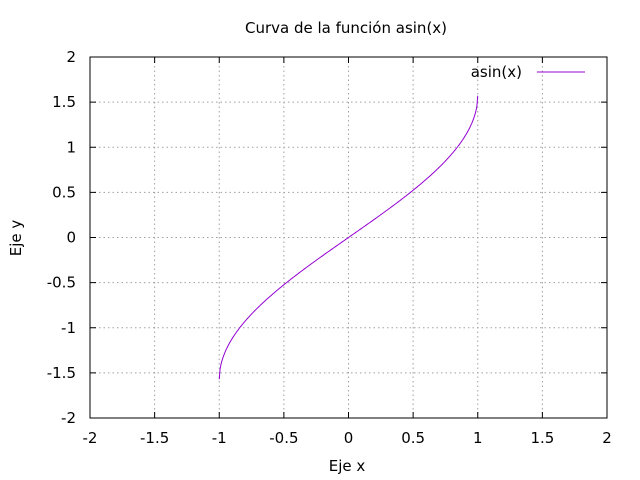  Describe the element at coordinates (528, 72) in the screenshot. I see `legend: asin(x)` at that location.